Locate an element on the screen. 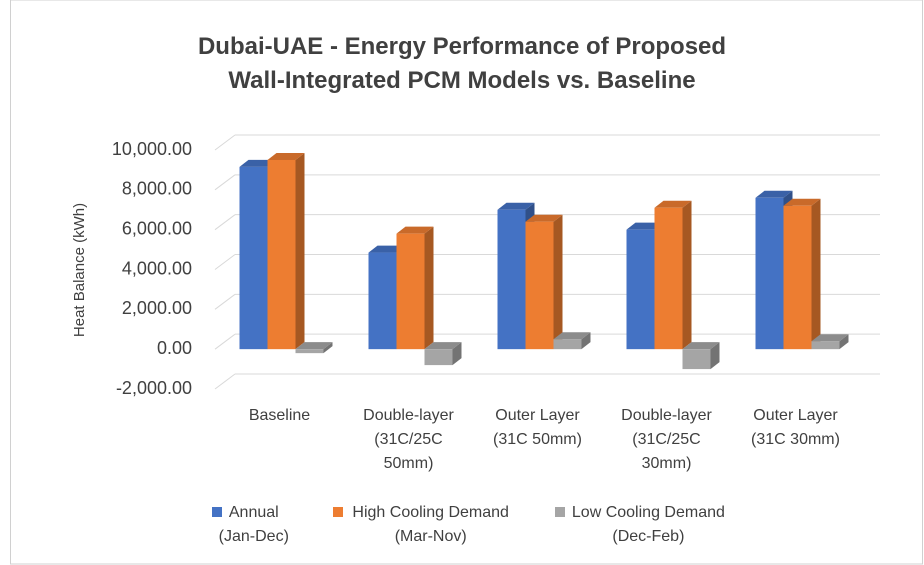  y-tick-label: 8,000.00 is located at coordinates (157, 189).